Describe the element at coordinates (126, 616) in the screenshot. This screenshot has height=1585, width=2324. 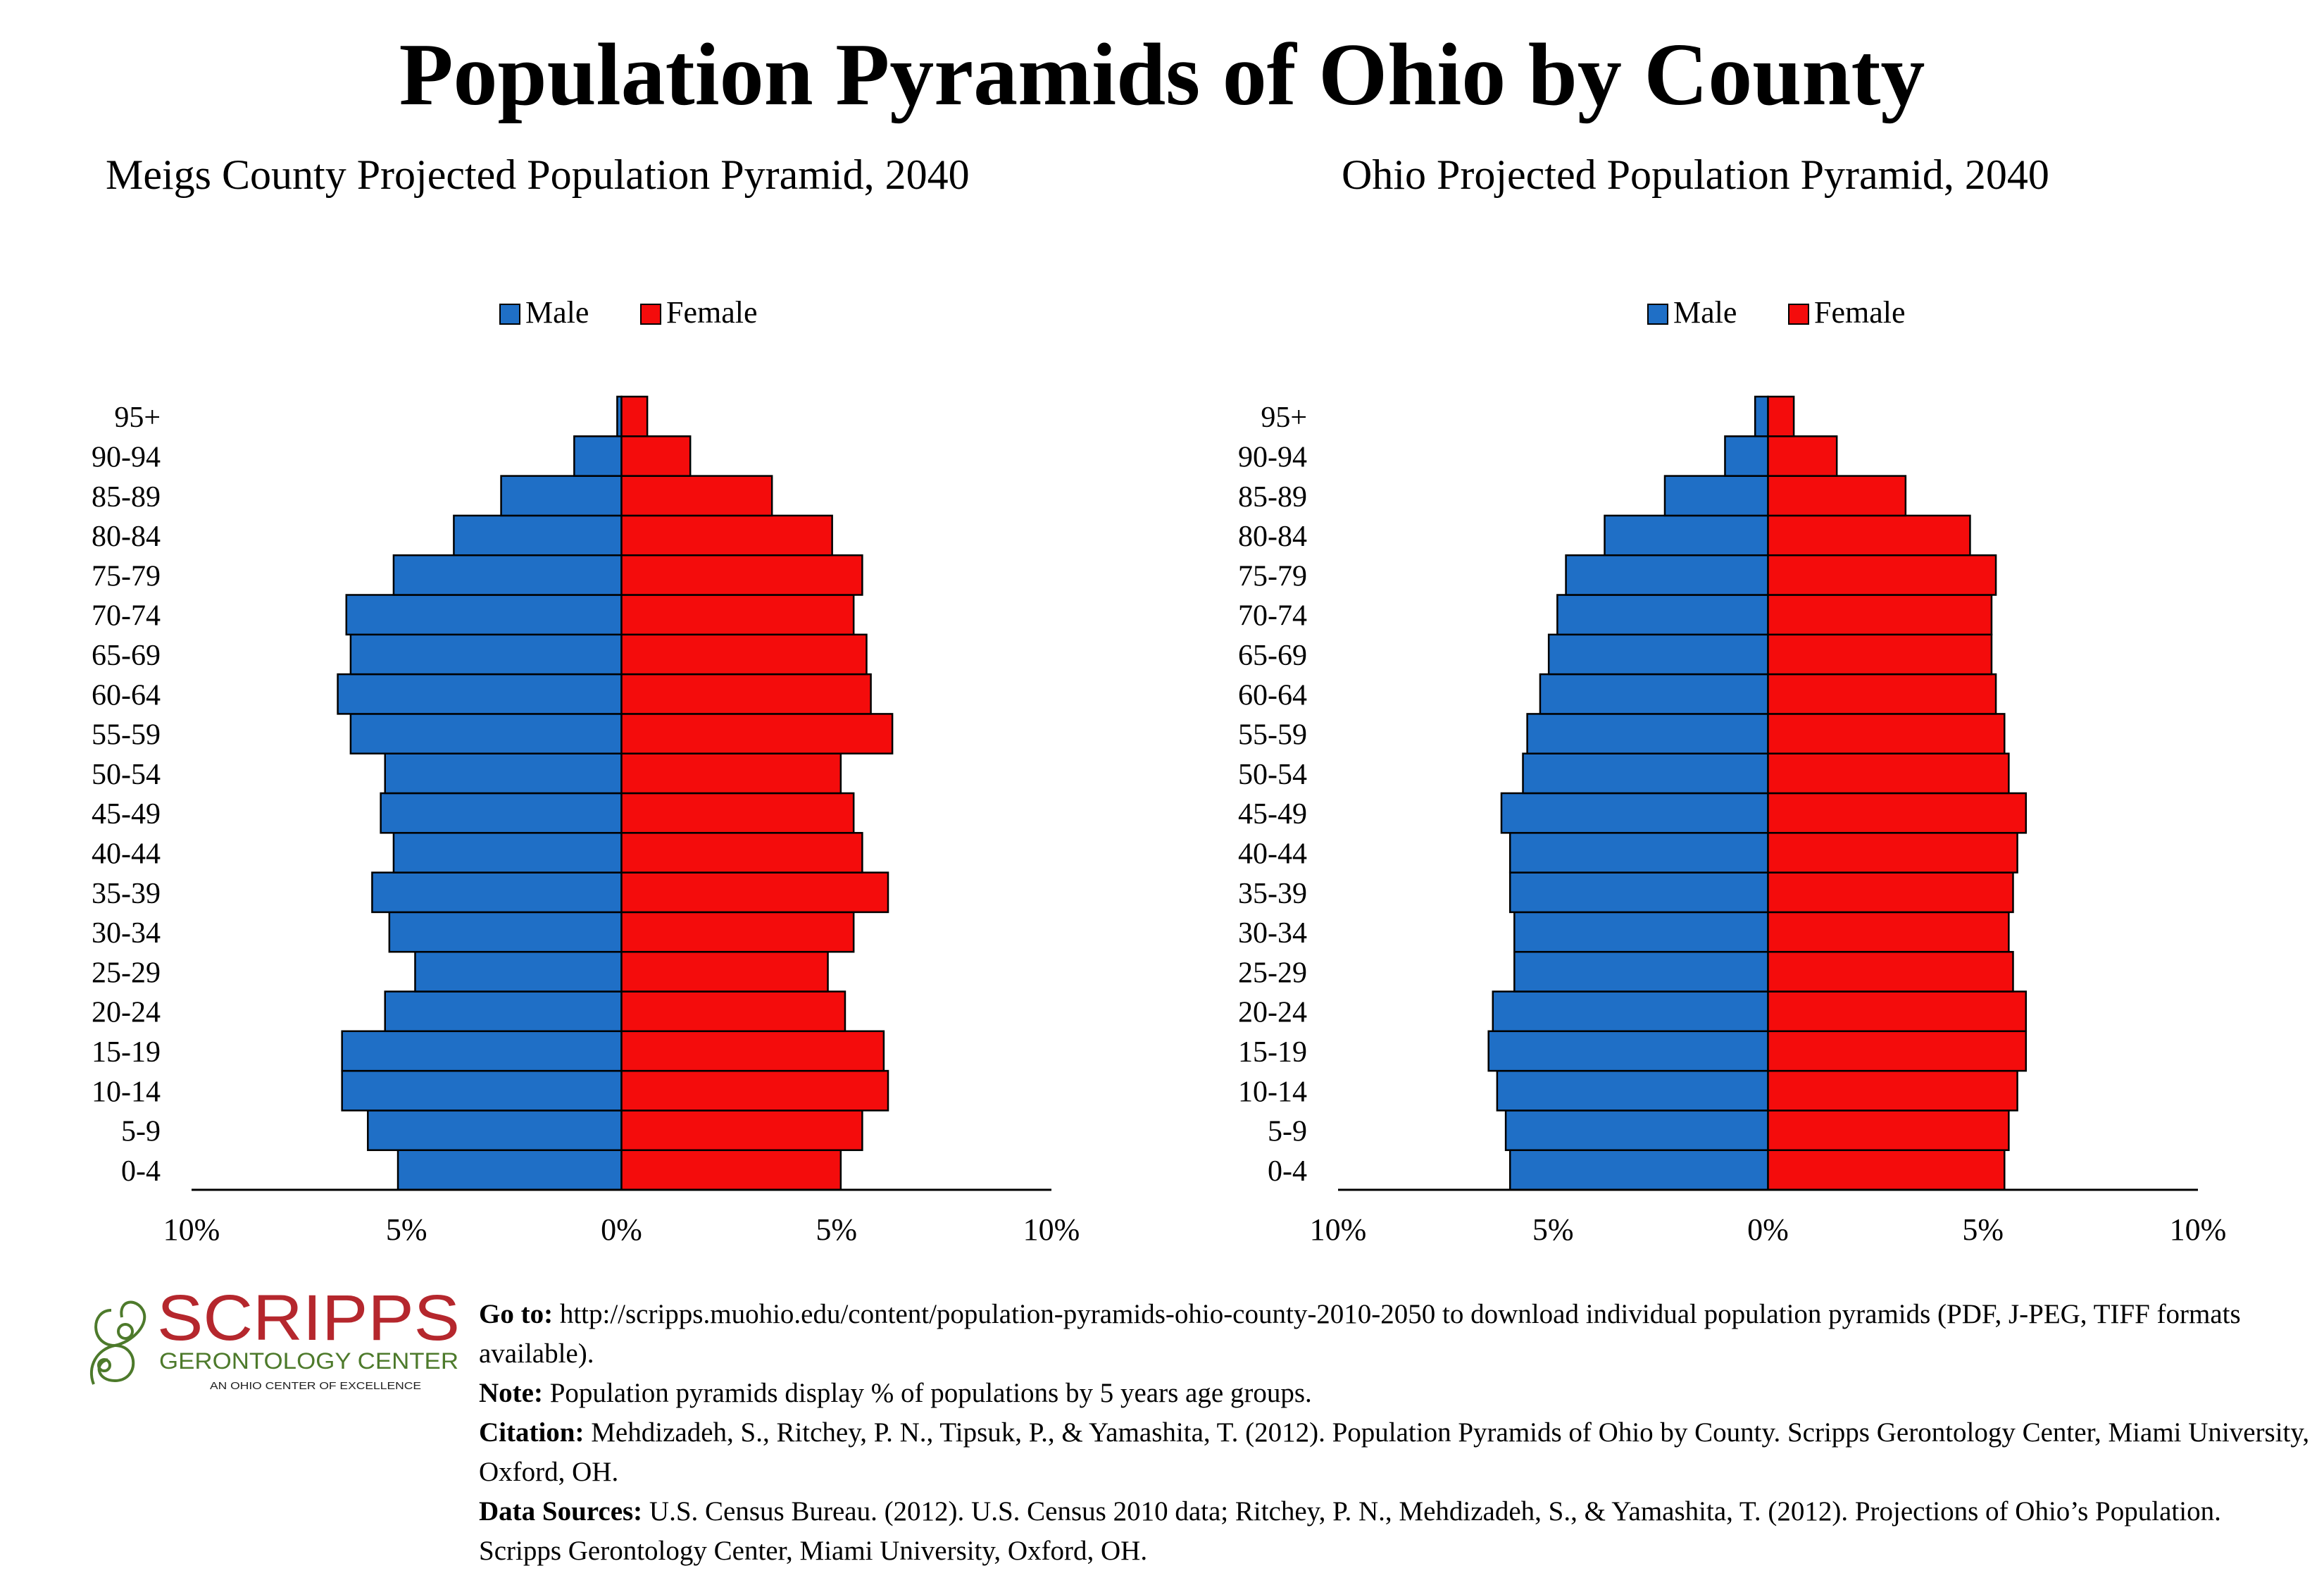
I see `age-group-label: 70-74` at that location.